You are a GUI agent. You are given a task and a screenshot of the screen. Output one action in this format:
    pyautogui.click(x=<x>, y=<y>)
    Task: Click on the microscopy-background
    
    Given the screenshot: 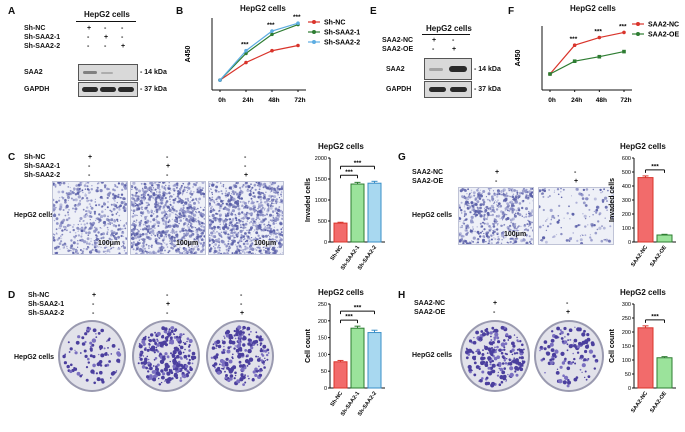 What is the action you would take?
    pyautogui.click(x=576, y=216)
    